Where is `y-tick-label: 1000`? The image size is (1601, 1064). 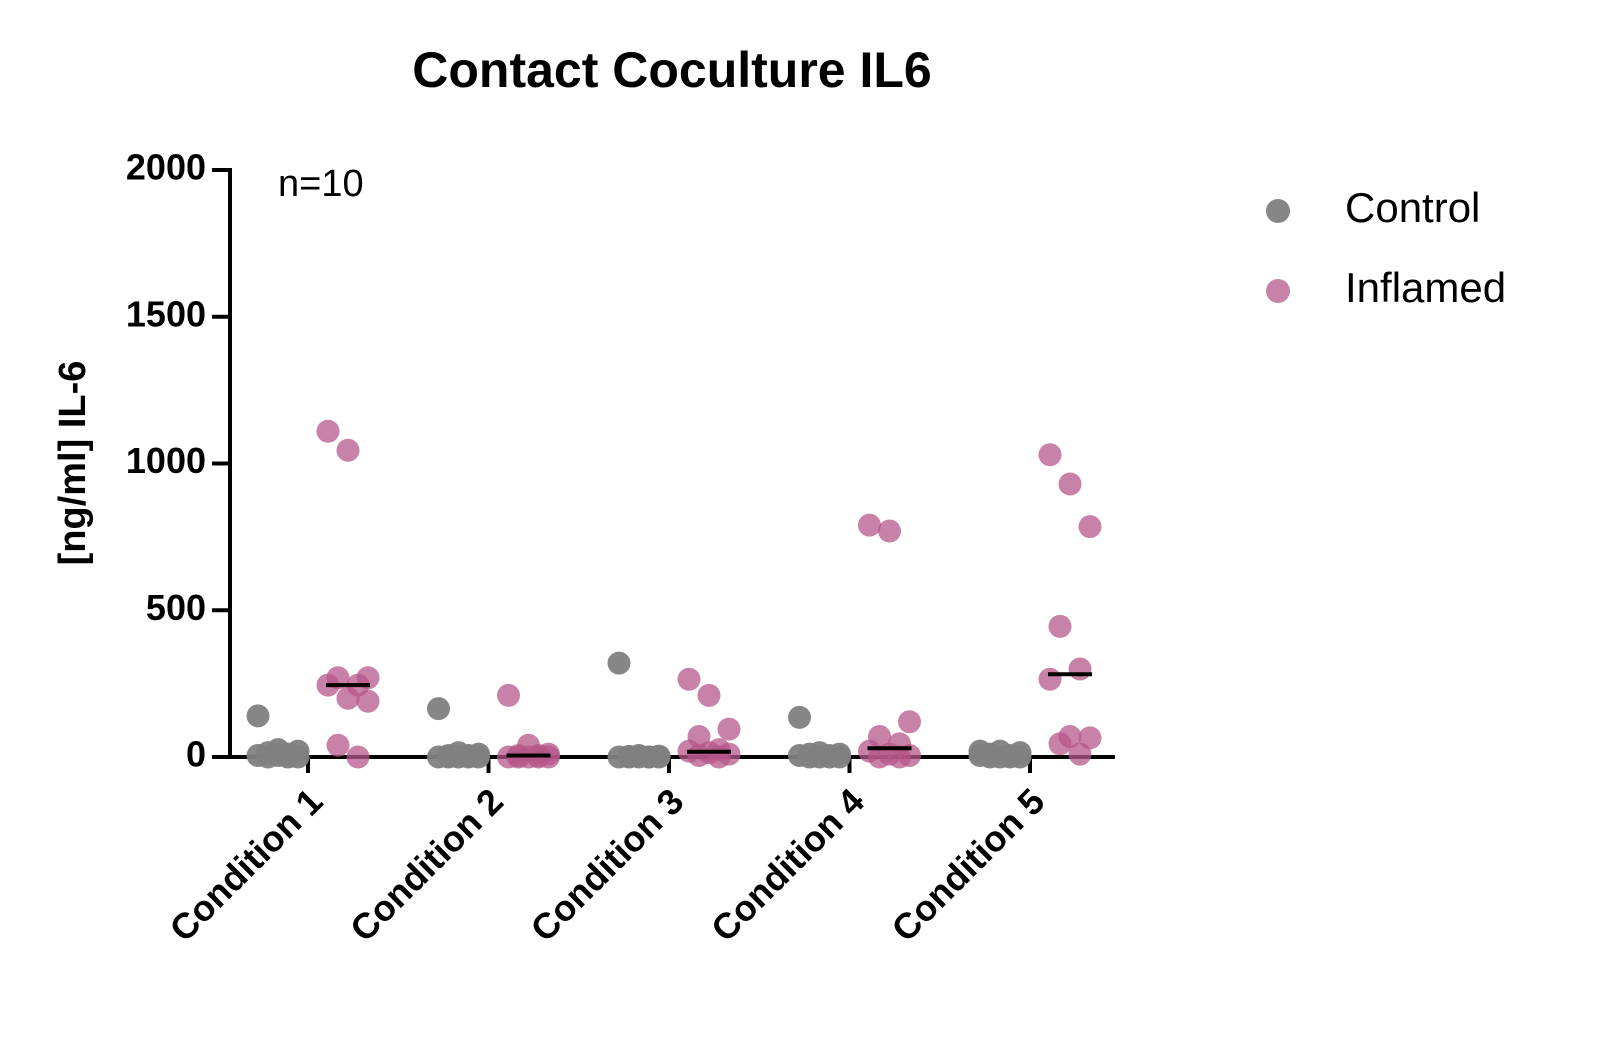 y-tick-label: 1000 is located at coordinates (166, 460).